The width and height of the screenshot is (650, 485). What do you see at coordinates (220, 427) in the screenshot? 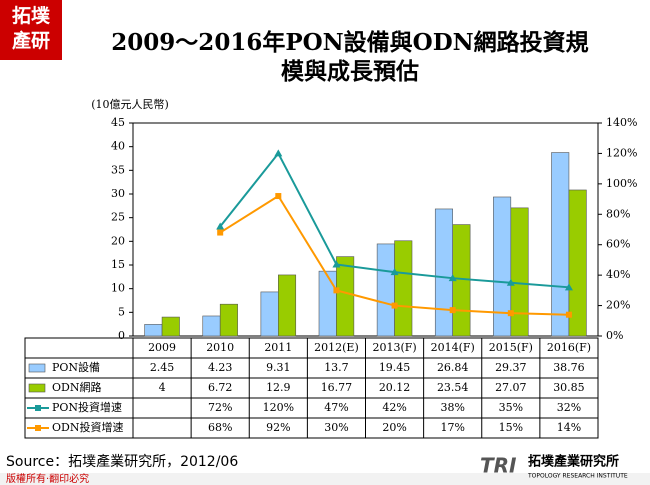
I see `table-value: 68%` at bounding box center [220, 427].